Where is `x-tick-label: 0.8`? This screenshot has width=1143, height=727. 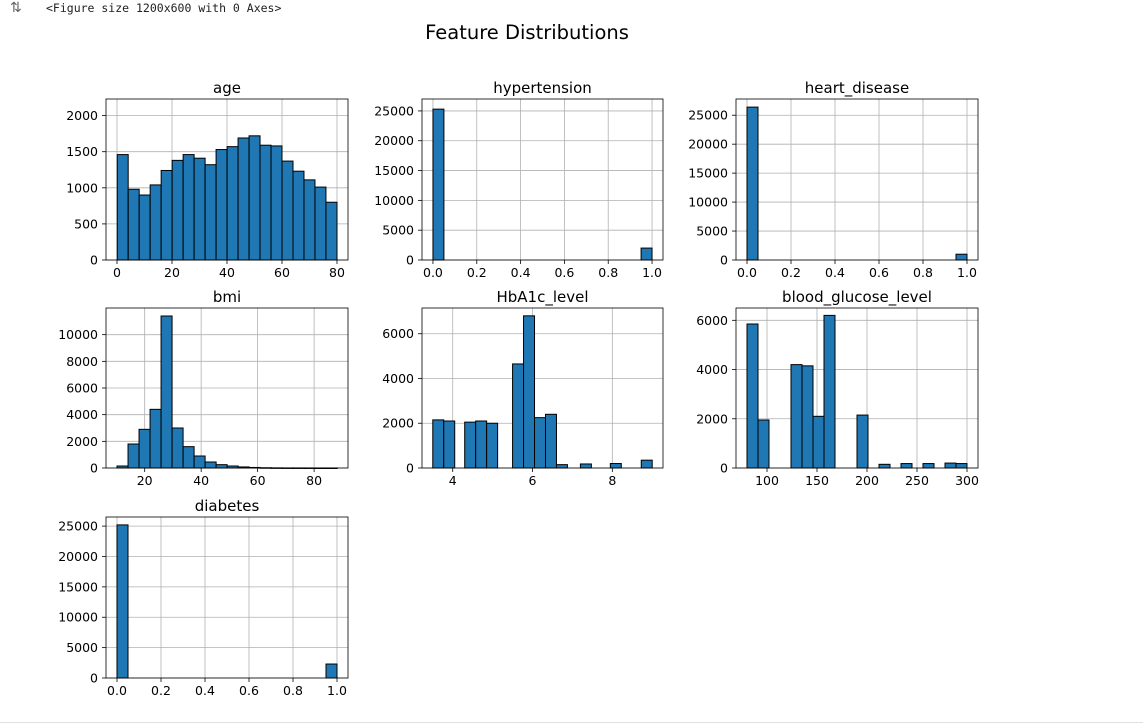 x-tick-label: 0.8 is located at coordinates (608, 272).